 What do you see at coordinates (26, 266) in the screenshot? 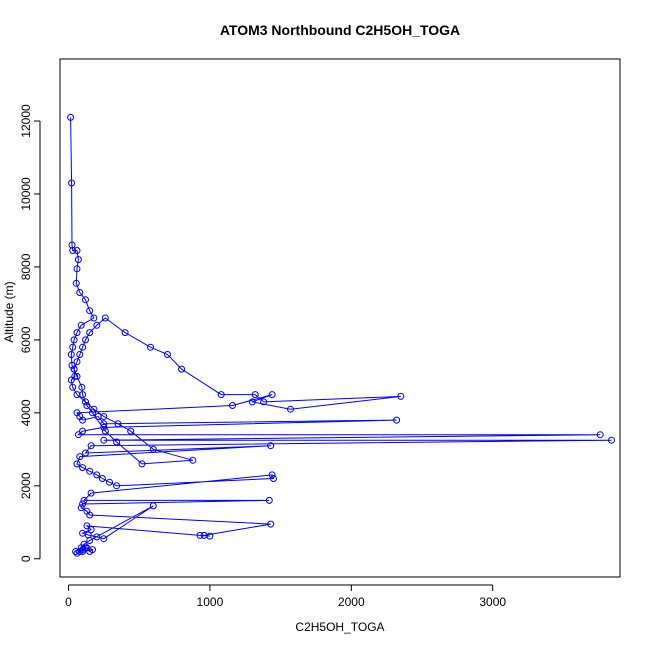
I see `y-tick-label: 8000` at bounding box center [26, 266].